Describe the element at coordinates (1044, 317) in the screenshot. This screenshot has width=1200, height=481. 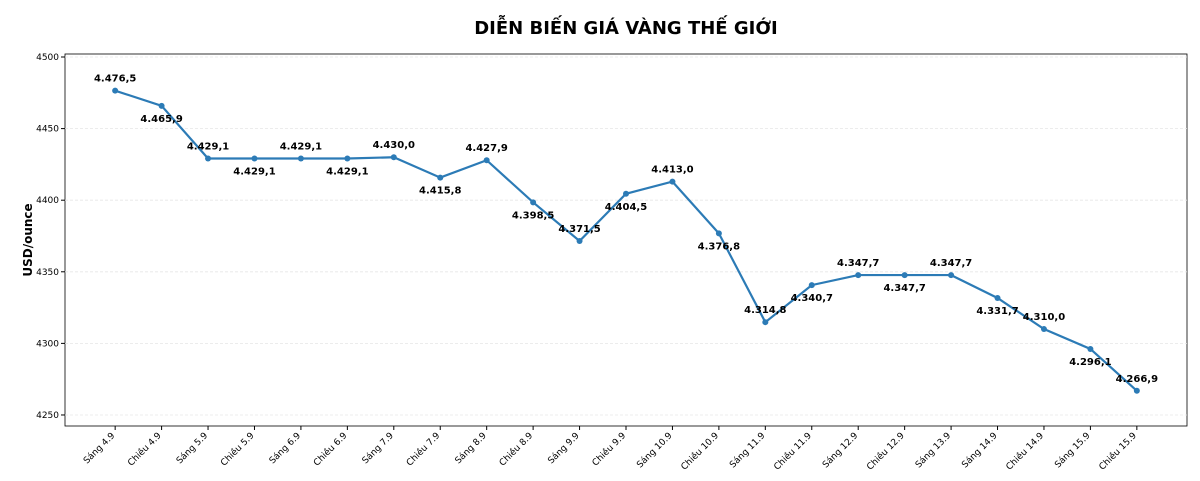
I see `value-label: 4.310,0` at that location.